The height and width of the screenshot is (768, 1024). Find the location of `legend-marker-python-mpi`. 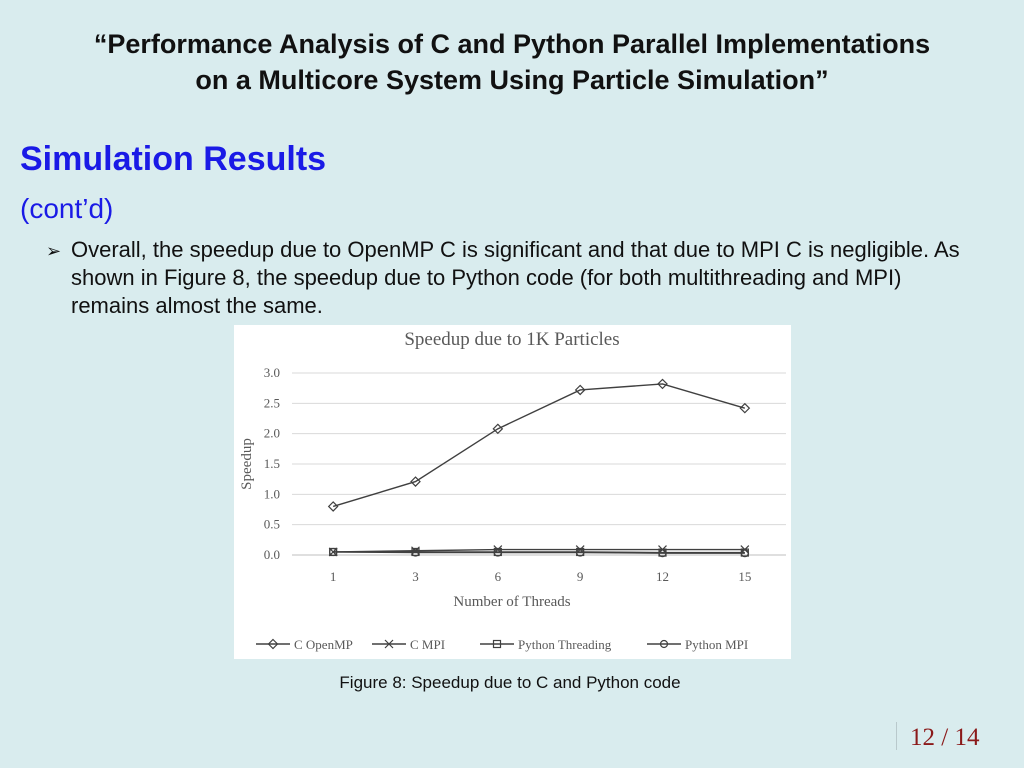

legend-marker-python-mpi is located at coordinates (664, 644).